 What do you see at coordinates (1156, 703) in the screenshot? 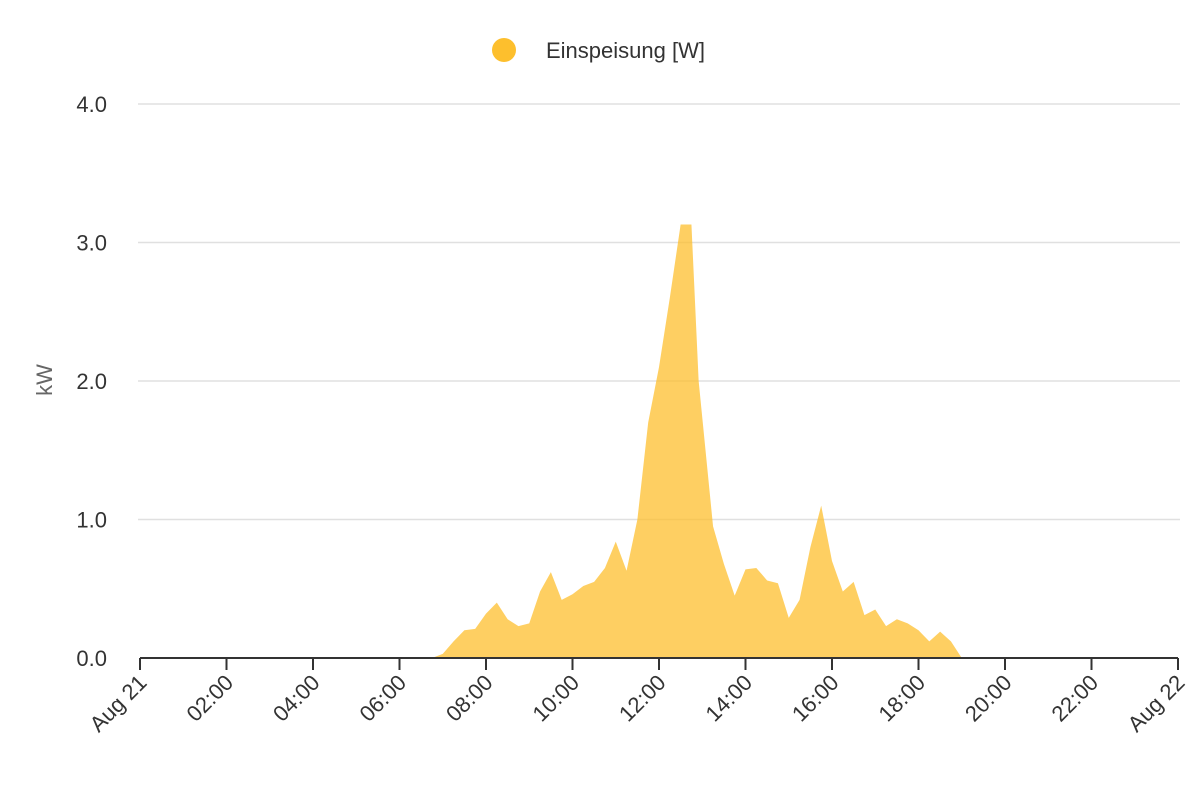
I see `x-tick-label: Aug 22` at bounding box center [1156, 703].